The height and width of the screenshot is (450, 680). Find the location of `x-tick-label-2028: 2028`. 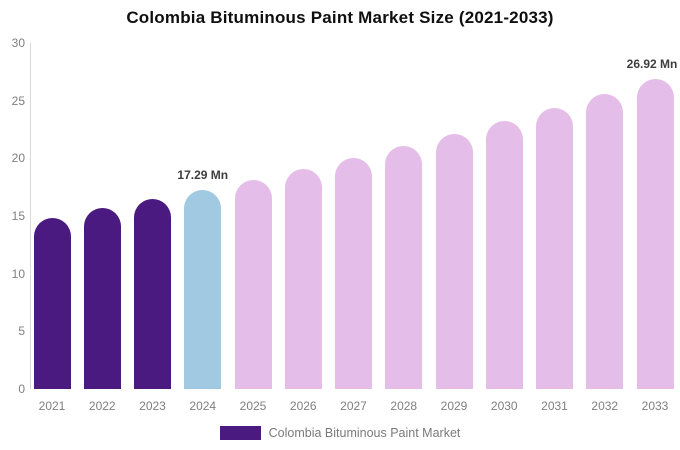

x-tick-label-2028: 2028 is located at coordinates (404, 406).